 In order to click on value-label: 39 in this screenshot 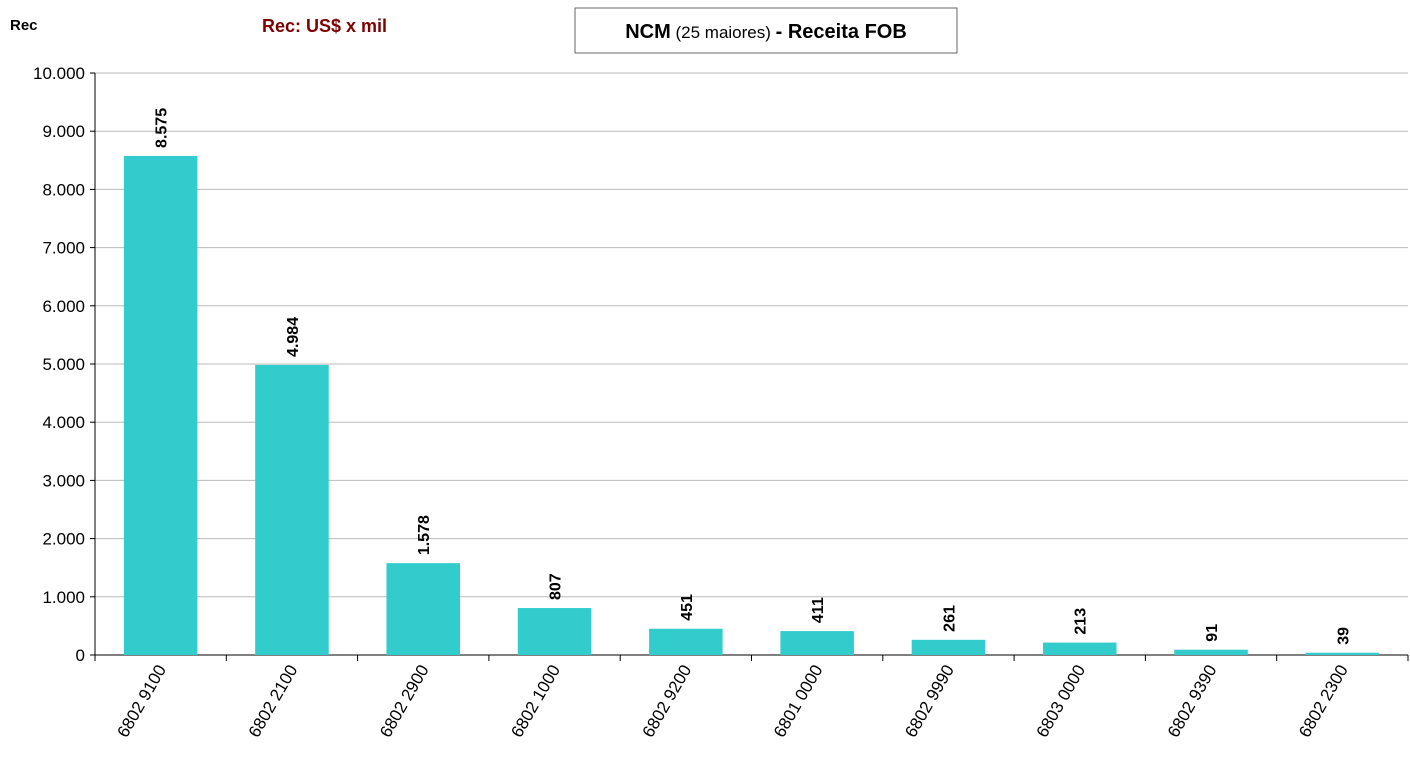, I will do `click(1343, 636)`.